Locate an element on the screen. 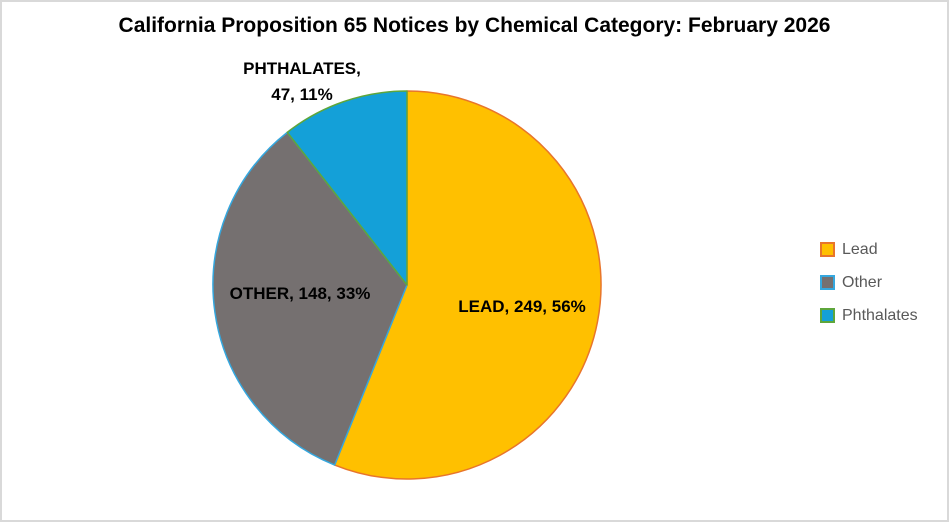 Image resolution: width=949 pixels, height=522 pixels. legend-label-other: Other is located at coordinates (862, 282).